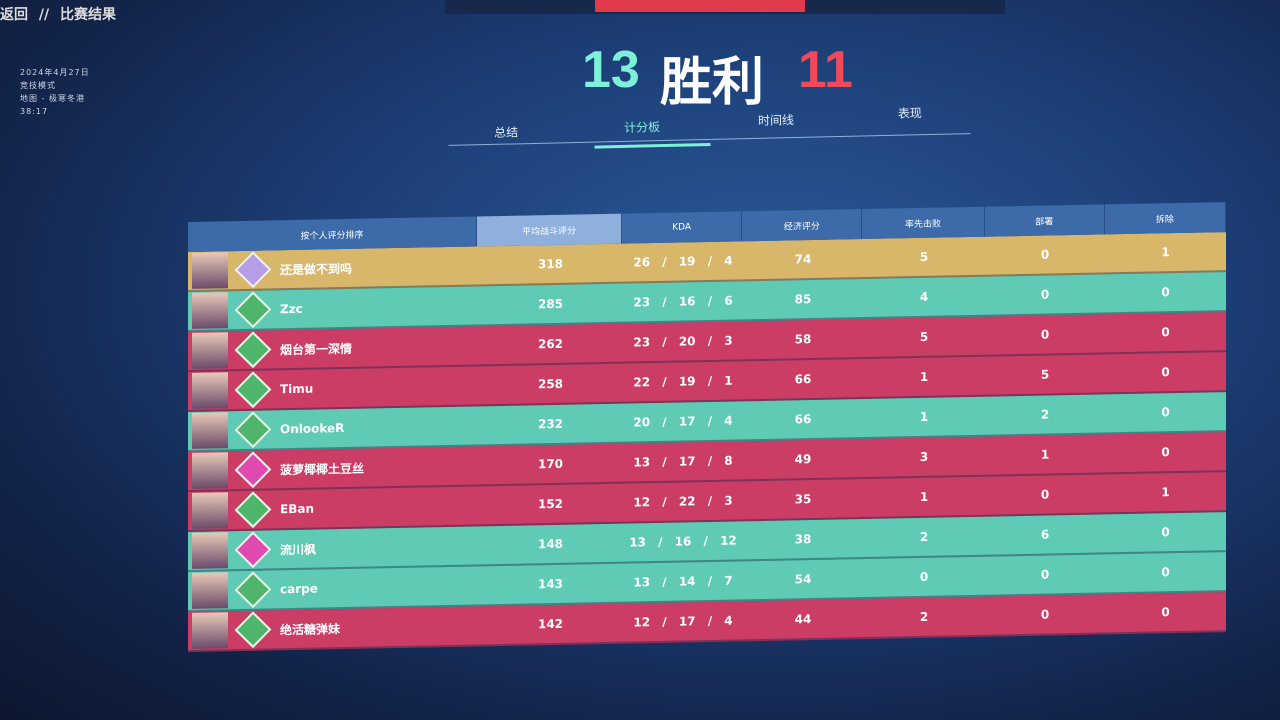 The width and height of the screenshot is (1280, 720). Describe the element at coordinates (550, 344) in the screenshot. I see `acs-value: 262` at that location.